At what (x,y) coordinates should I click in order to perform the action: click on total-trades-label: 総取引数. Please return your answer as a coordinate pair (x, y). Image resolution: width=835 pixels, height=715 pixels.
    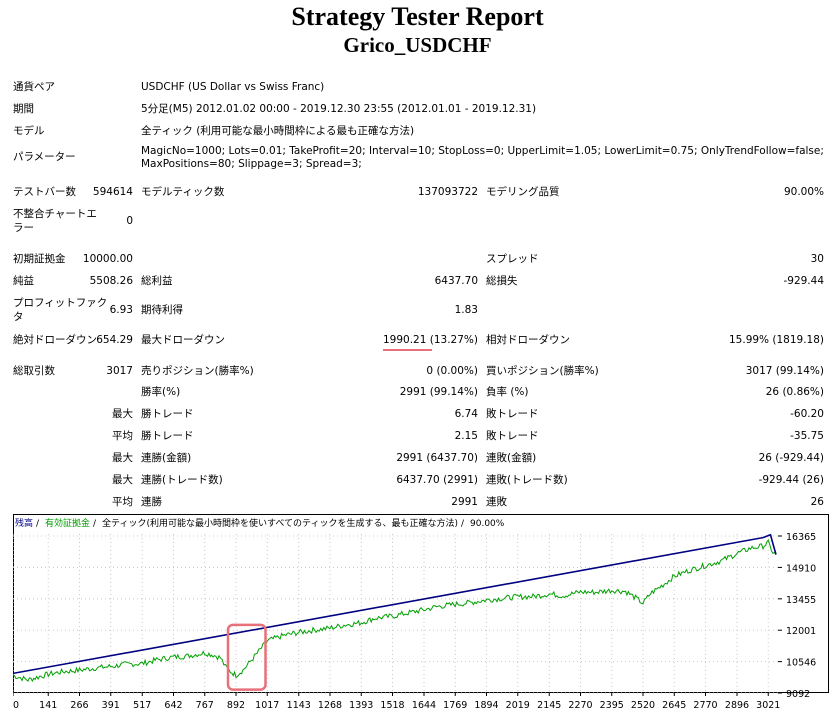
    Looking at the image, I should click on (34, 371).